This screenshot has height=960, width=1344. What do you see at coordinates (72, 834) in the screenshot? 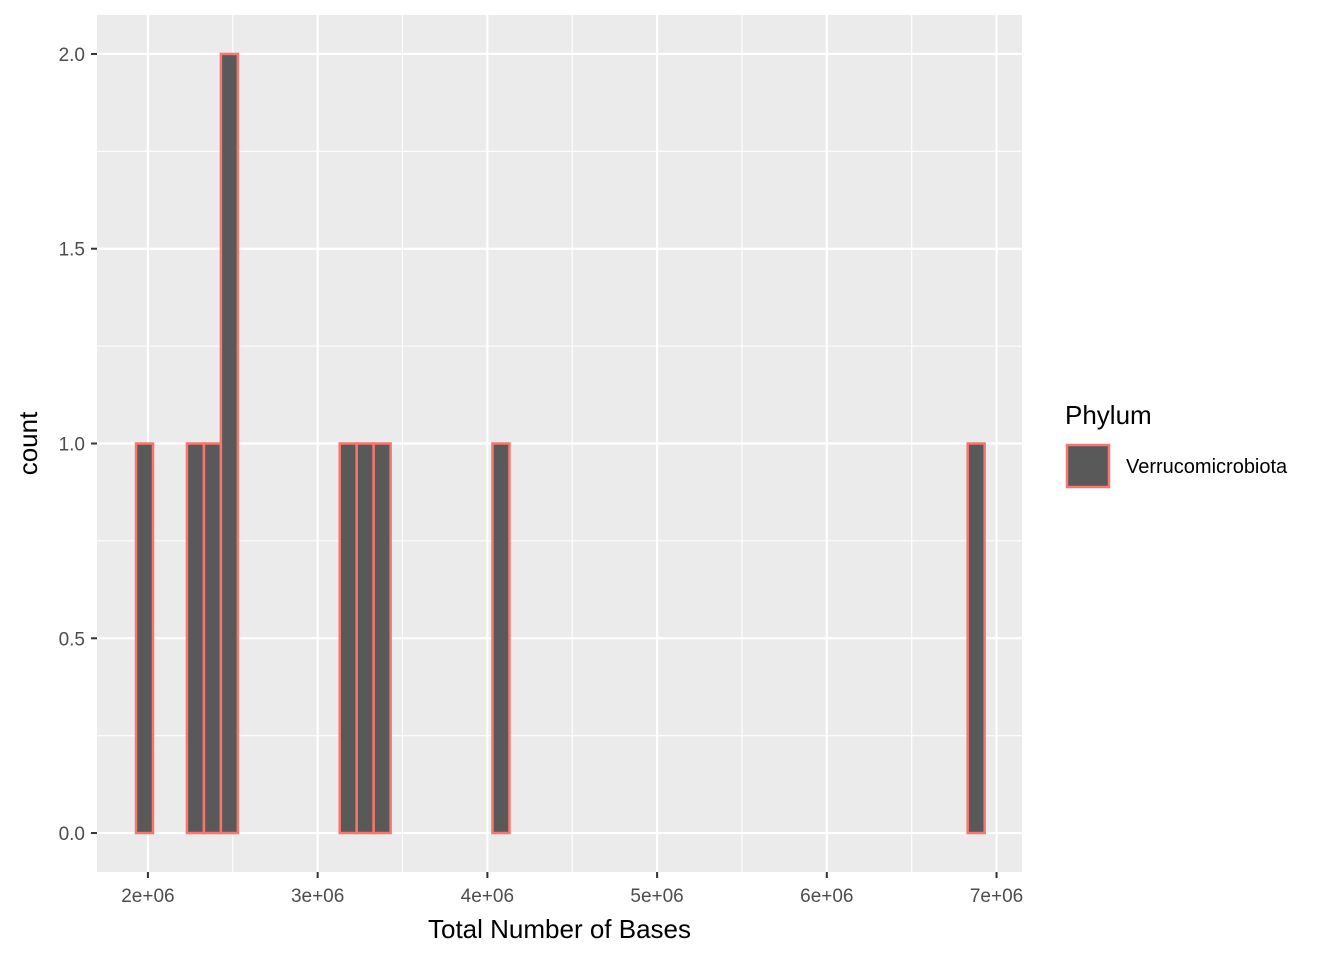
I see `y-tick-label: 0.0` at bounding box center [72, 834].